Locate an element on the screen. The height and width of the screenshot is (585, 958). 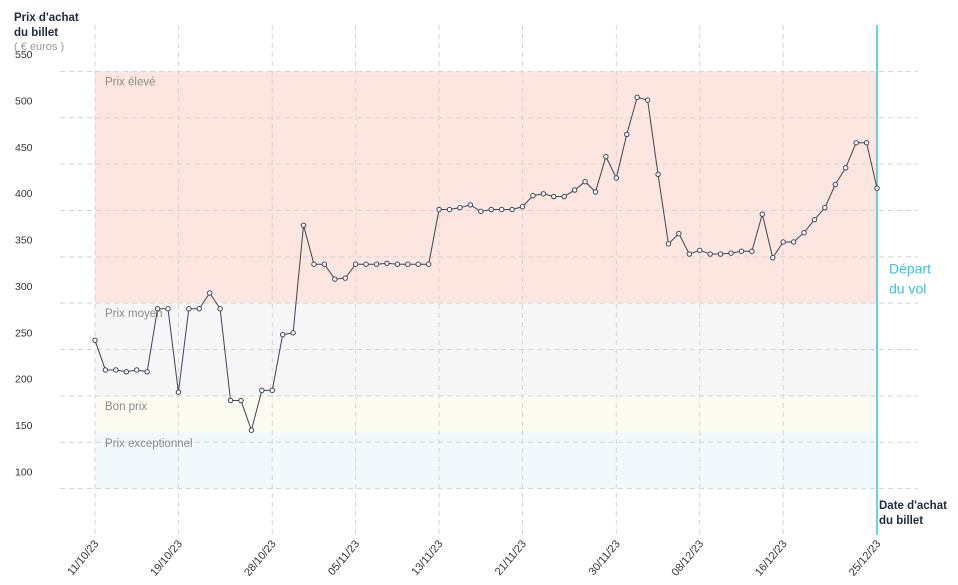
band-label: Prix moyen is located at coordinates (134, 314).